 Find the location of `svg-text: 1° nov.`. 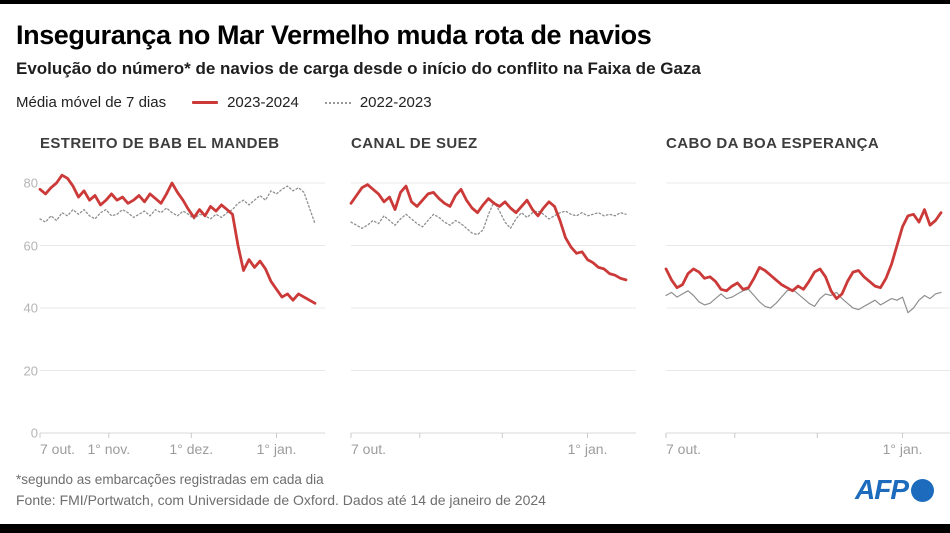

svg-text: 1° nov. is located at coordinates (108, 449).